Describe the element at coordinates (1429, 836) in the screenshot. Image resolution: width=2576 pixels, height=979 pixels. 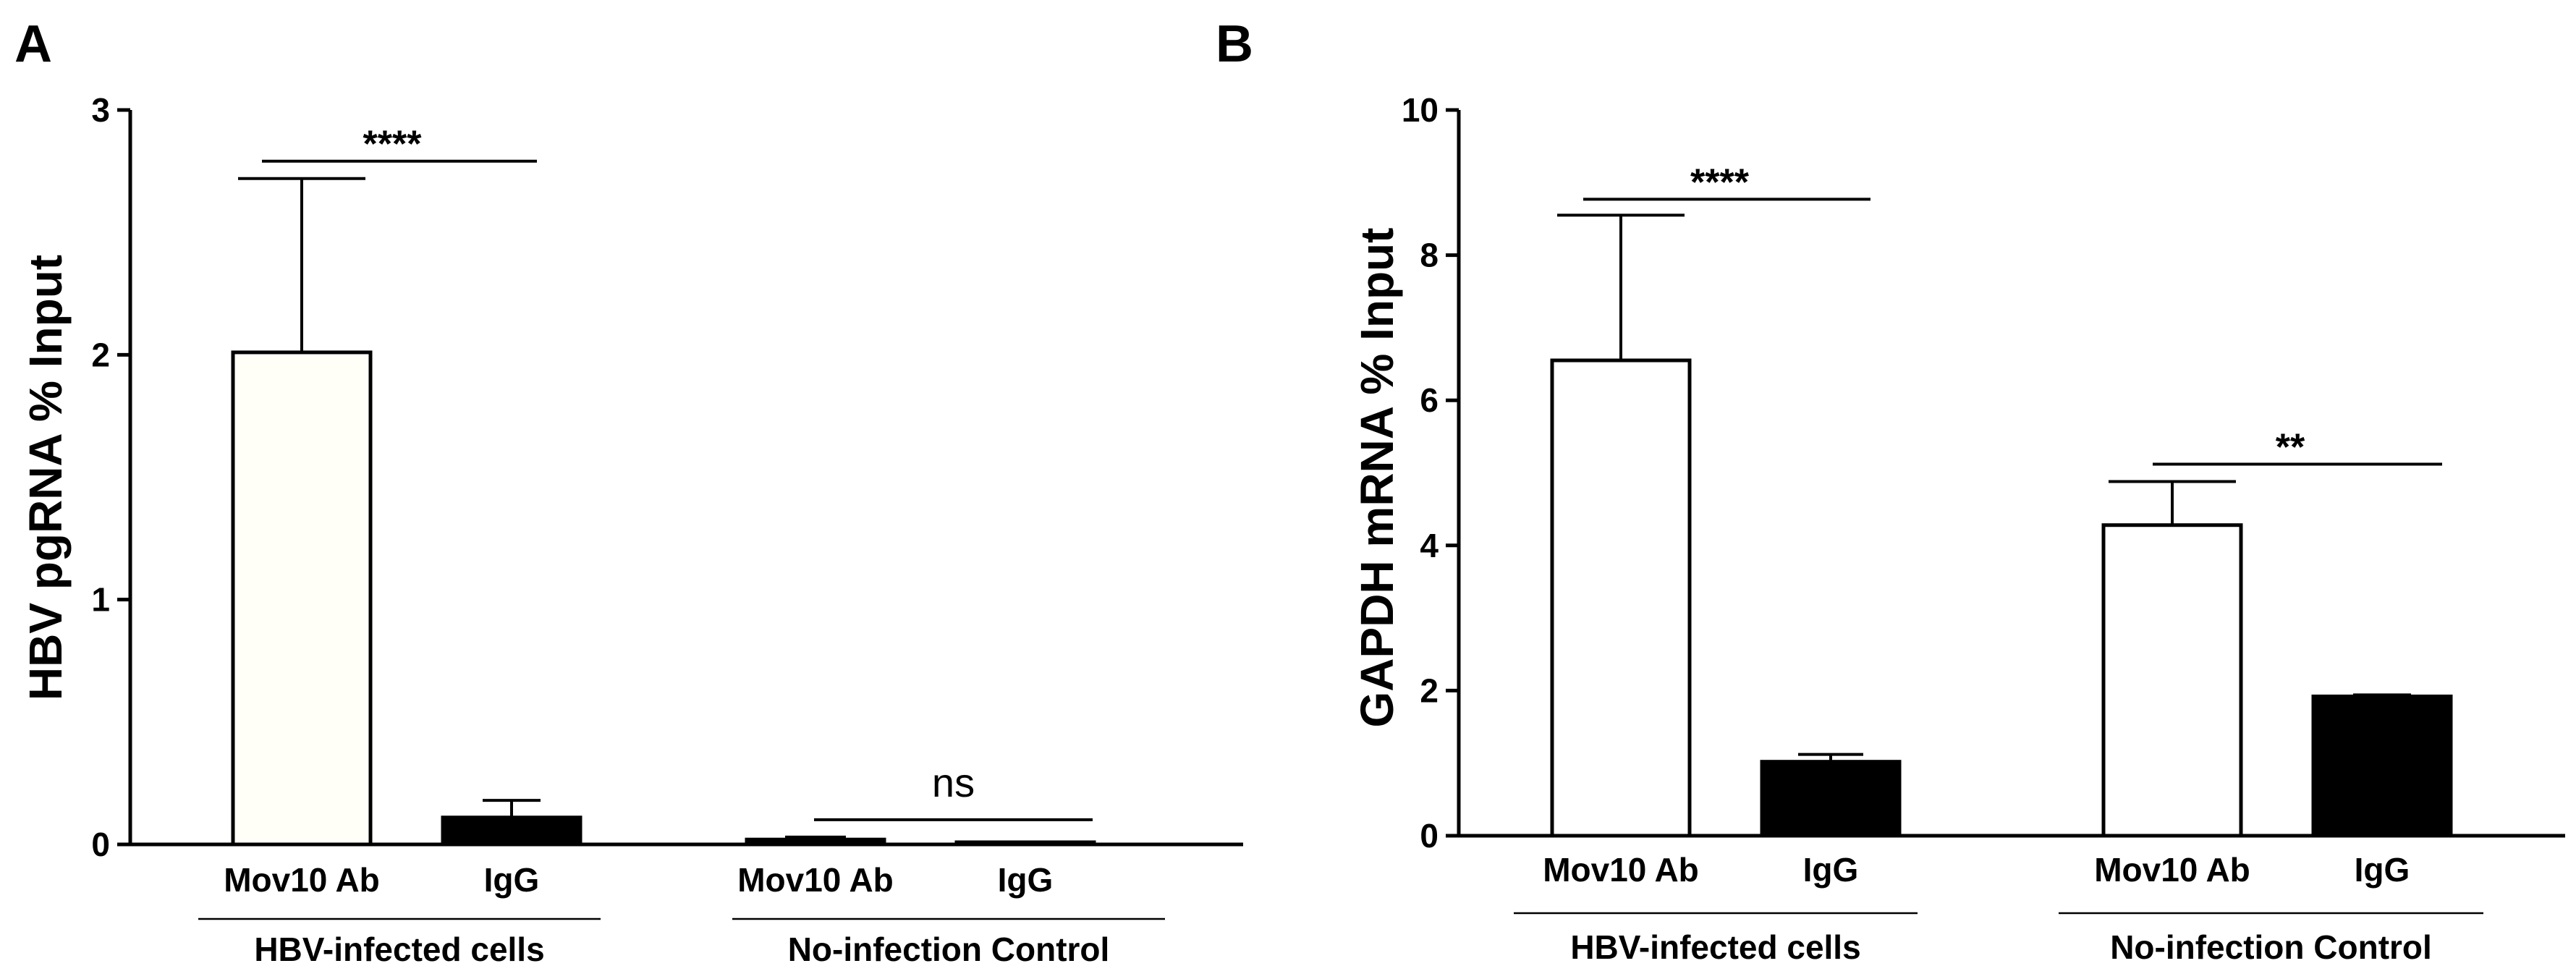
I see `panel-b-y-tick-label: 0` at that location.